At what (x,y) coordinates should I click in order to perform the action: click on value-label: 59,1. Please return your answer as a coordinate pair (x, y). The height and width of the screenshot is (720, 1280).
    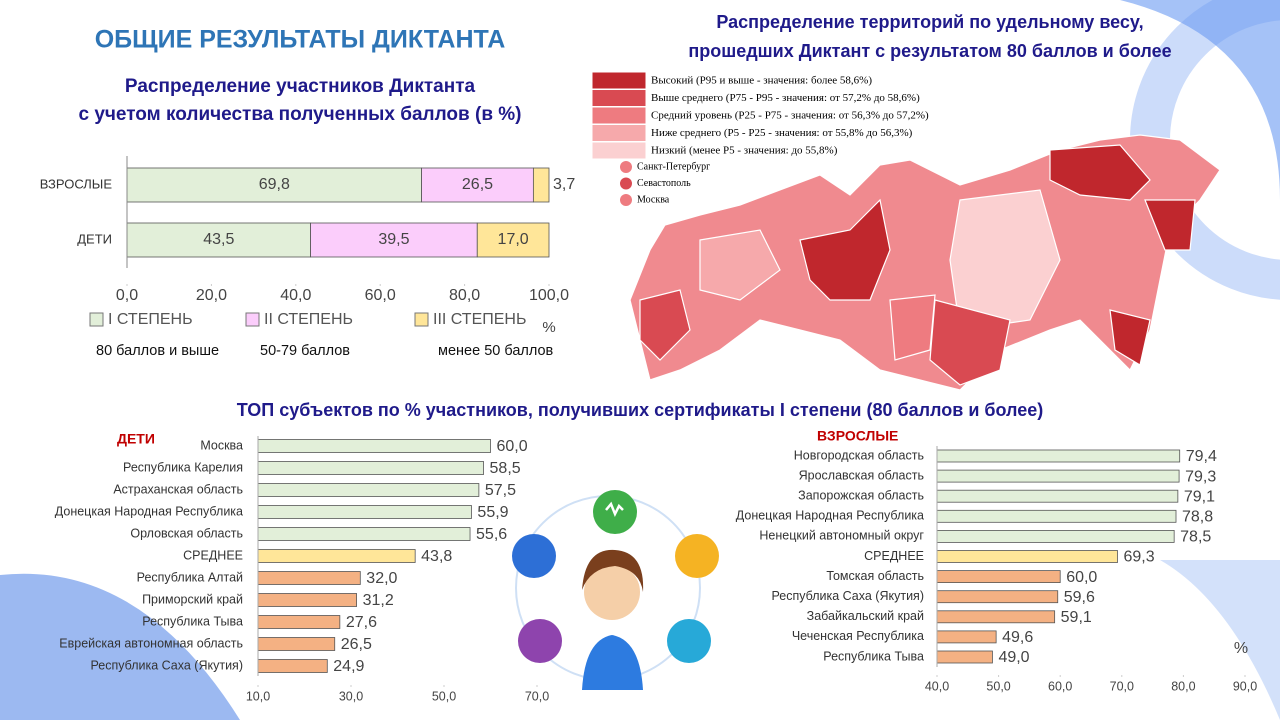
    Looking at the image, I should click on (1076, 617).